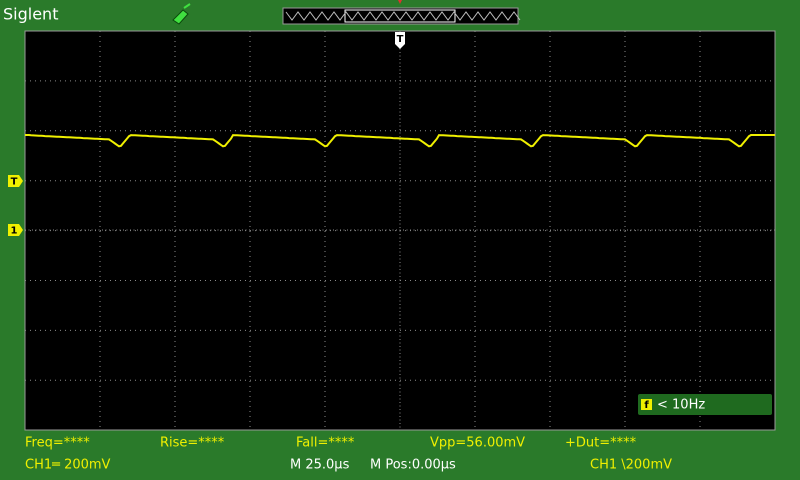 Image resolution: width=800 pixels, height=480 pixels. I want to click on channel-marker: 1, so click(15, 230).